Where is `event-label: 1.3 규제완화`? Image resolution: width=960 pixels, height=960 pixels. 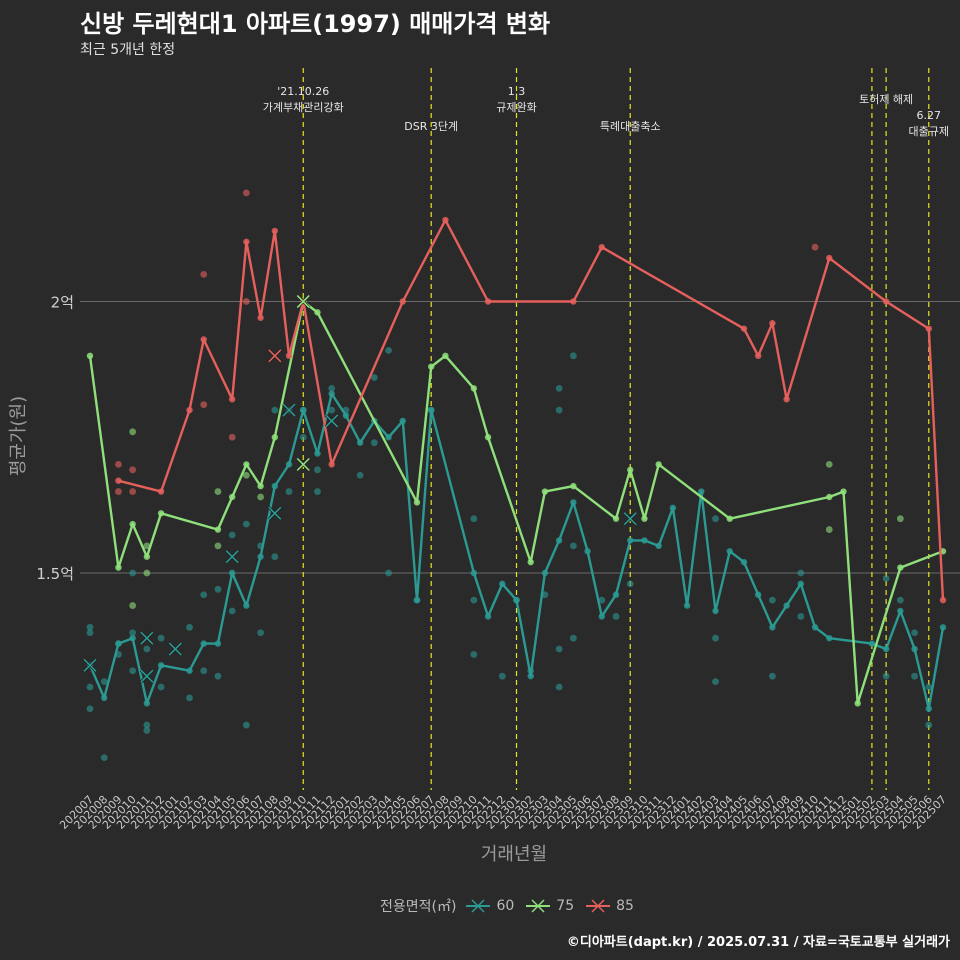
event-label: 1.3 규제완화 is located at coordinates (516, 99).